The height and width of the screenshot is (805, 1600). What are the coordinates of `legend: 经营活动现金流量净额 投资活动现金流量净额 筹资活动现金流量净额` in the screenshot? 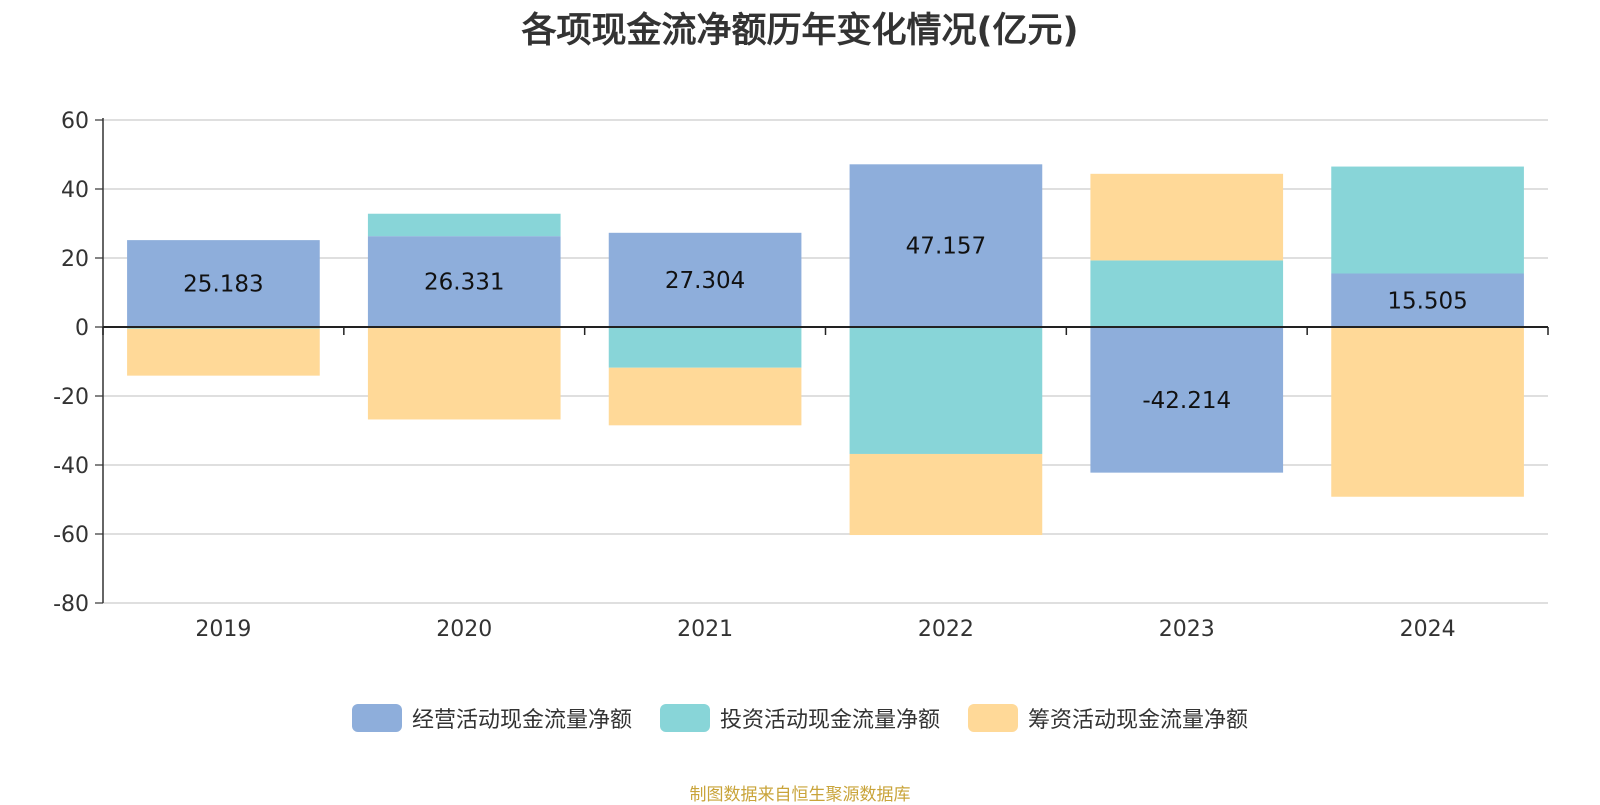 It's located at (800, 718).